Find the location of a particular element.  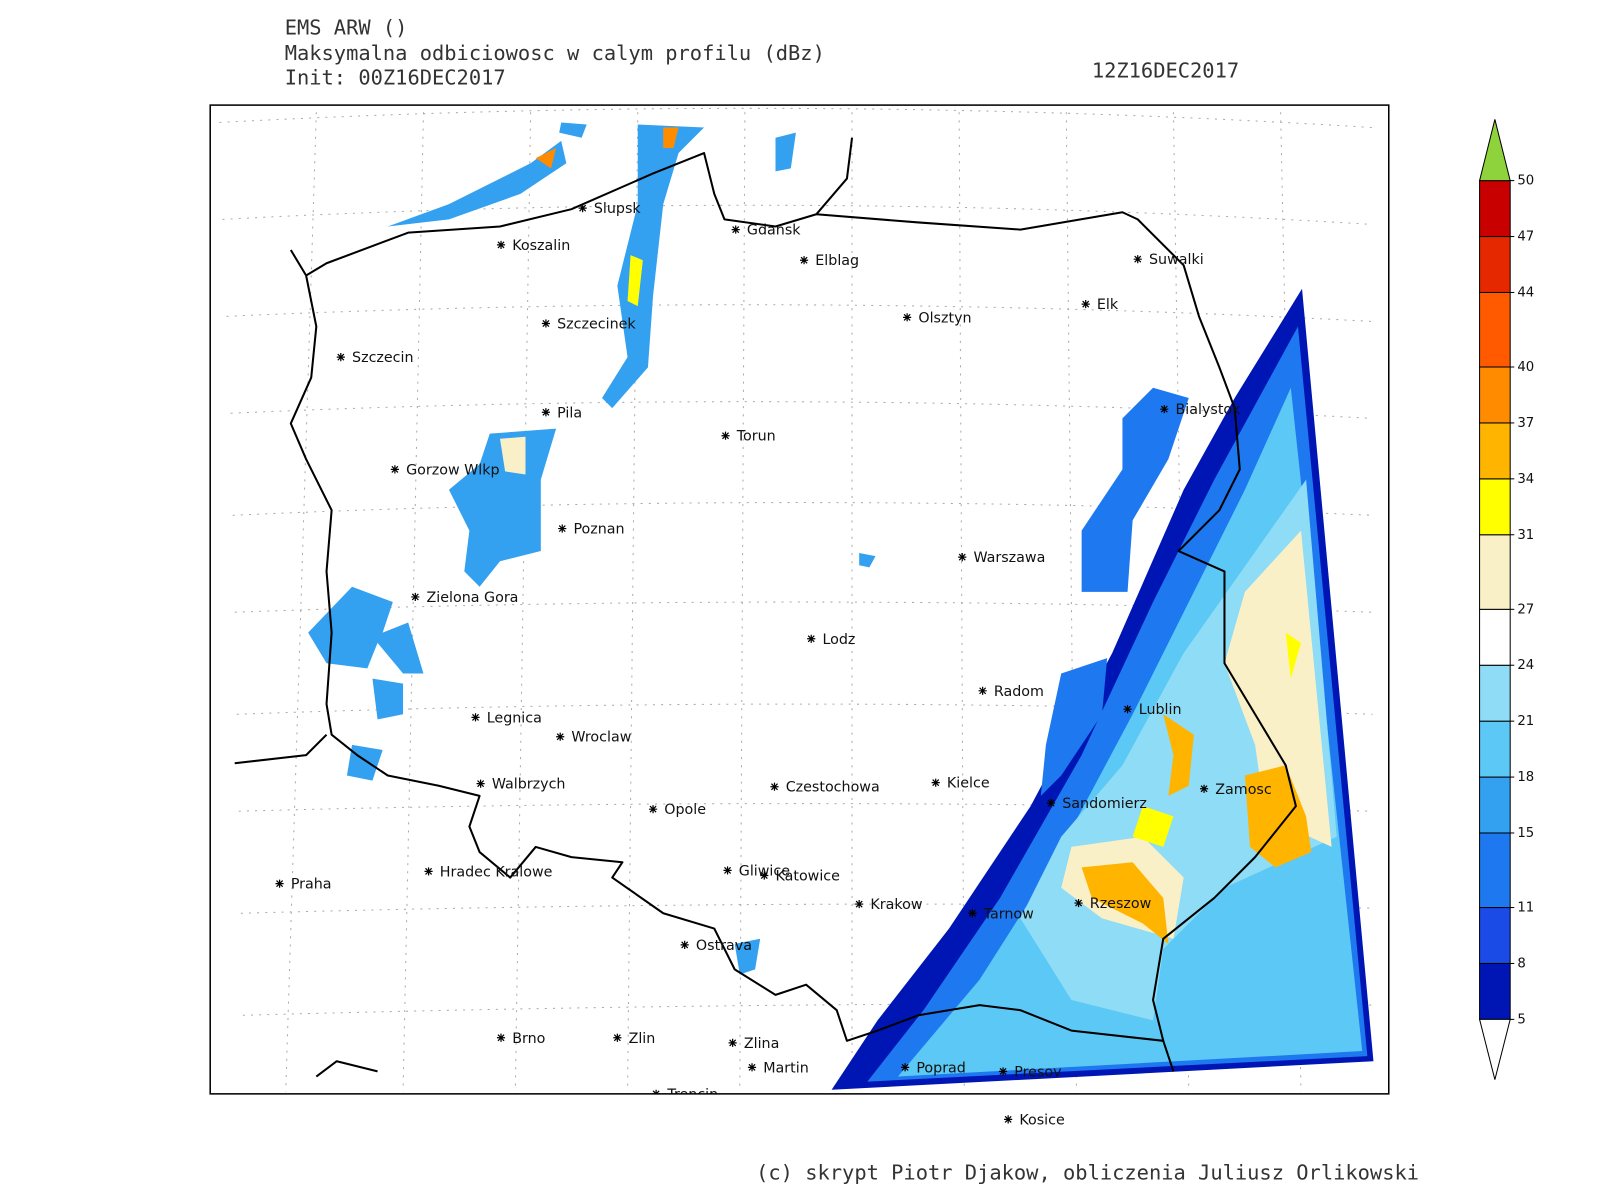

city-label: Elk is located at coordinates (1108, 305).